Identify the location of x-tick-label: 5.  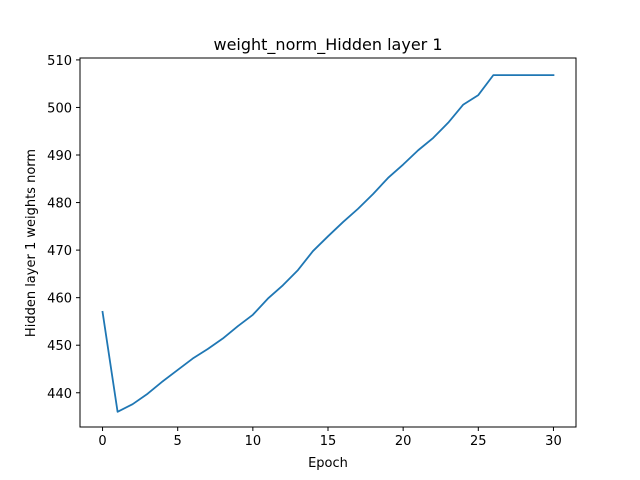
(178, 441).